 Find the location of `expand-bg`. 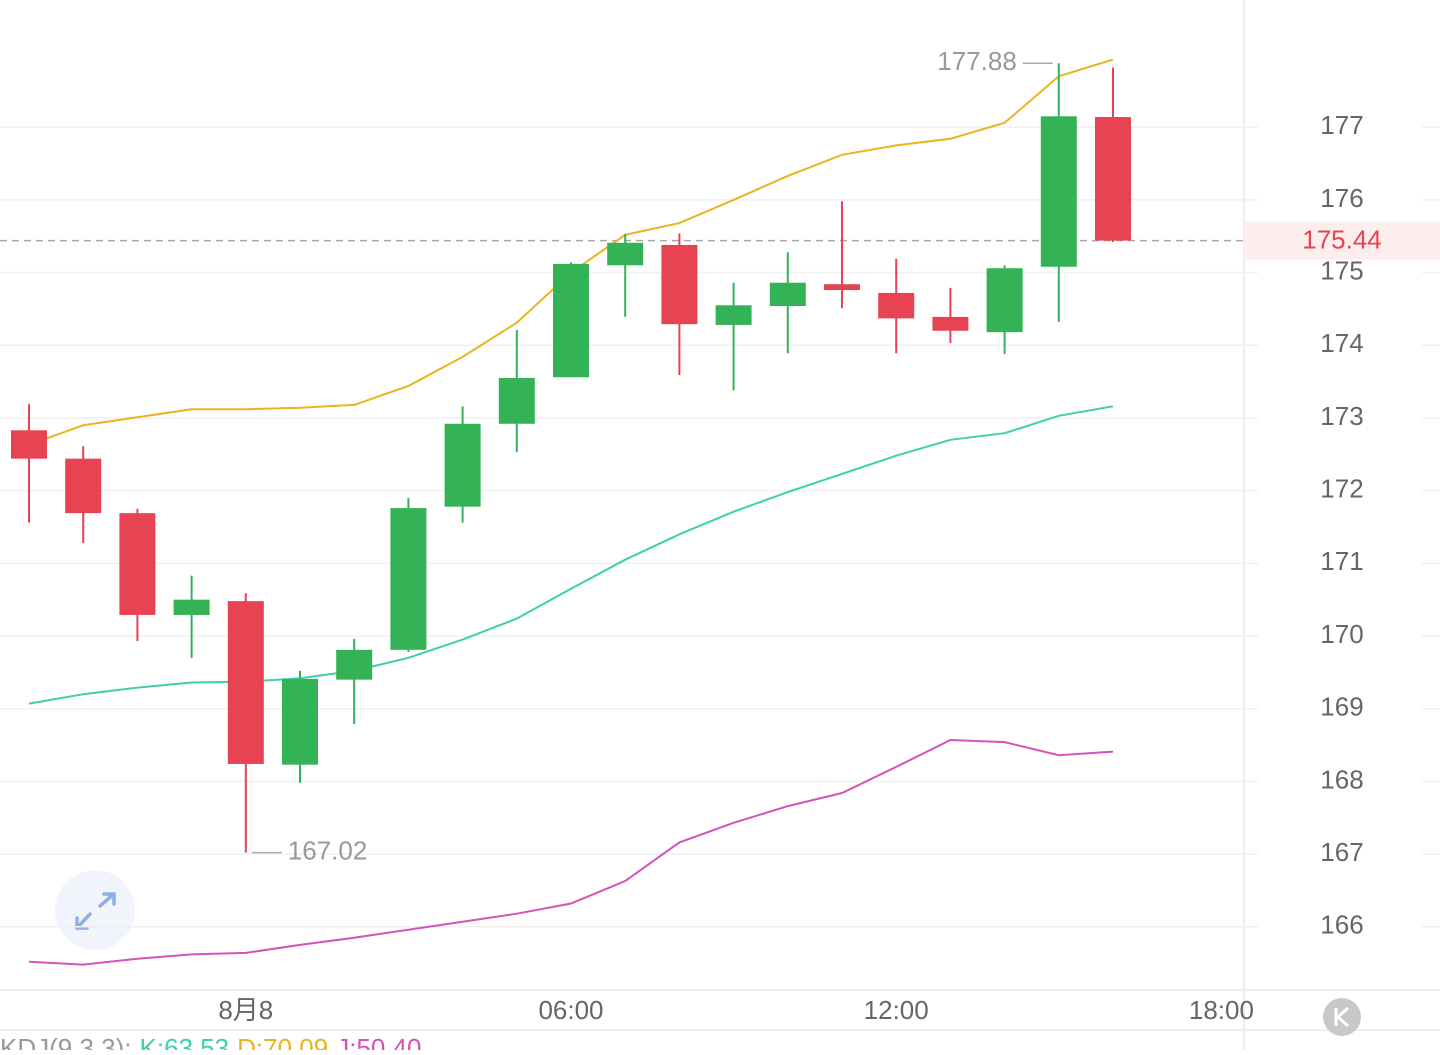

expand-bg is located at coordinates (95, 910).